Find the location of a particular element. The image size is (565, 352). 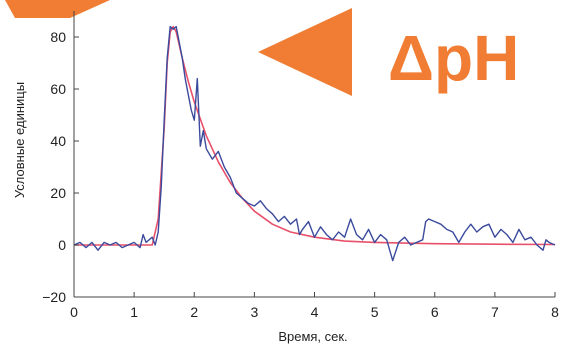

delta-ph-label: ΔpH is located at coordinates (453, 58).